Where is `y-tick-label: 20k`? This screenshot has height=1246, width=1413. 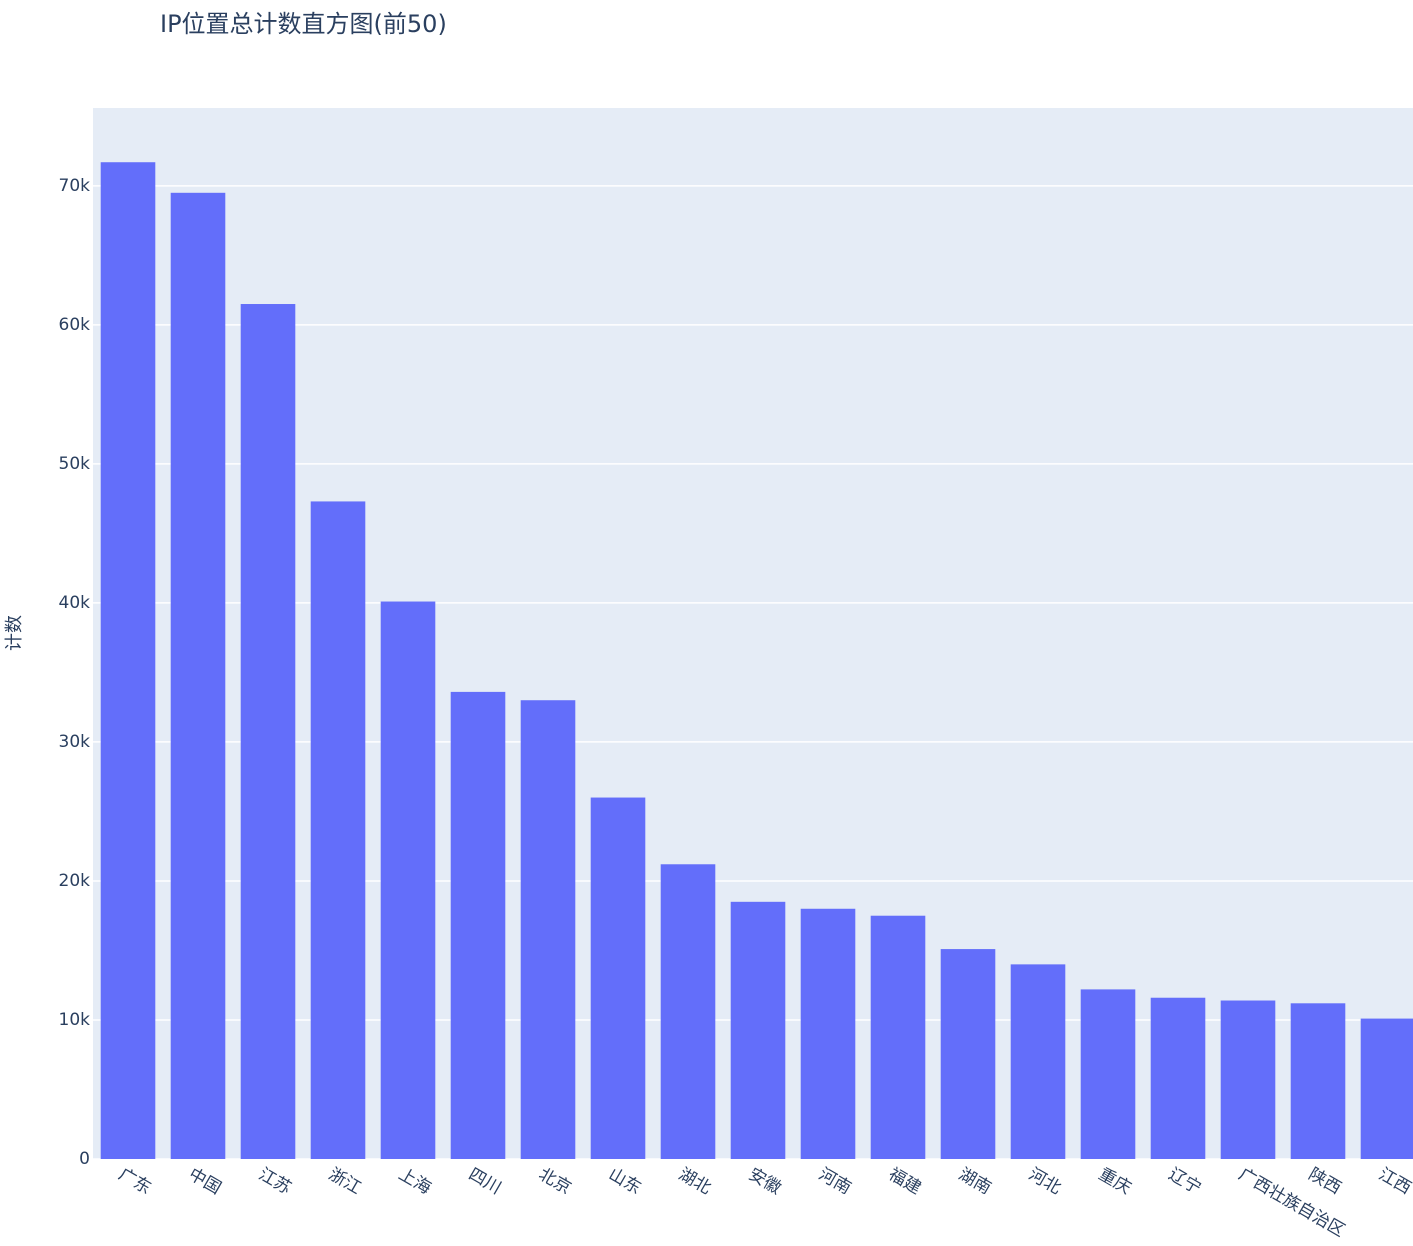
y-tick-label: 20k is located at coordinates (75, 881).